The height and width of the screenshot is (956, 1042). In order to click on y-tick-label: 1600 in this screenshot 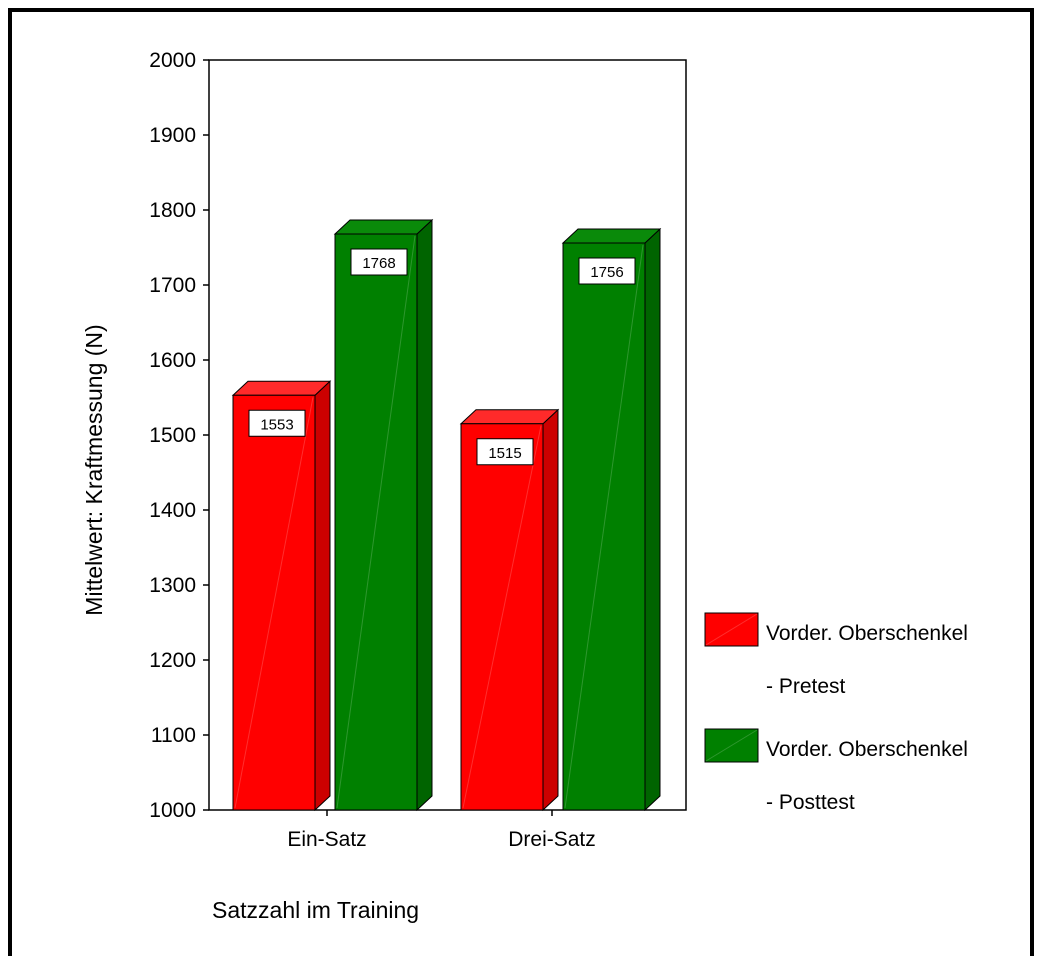, I will do `click(172, 360)`.